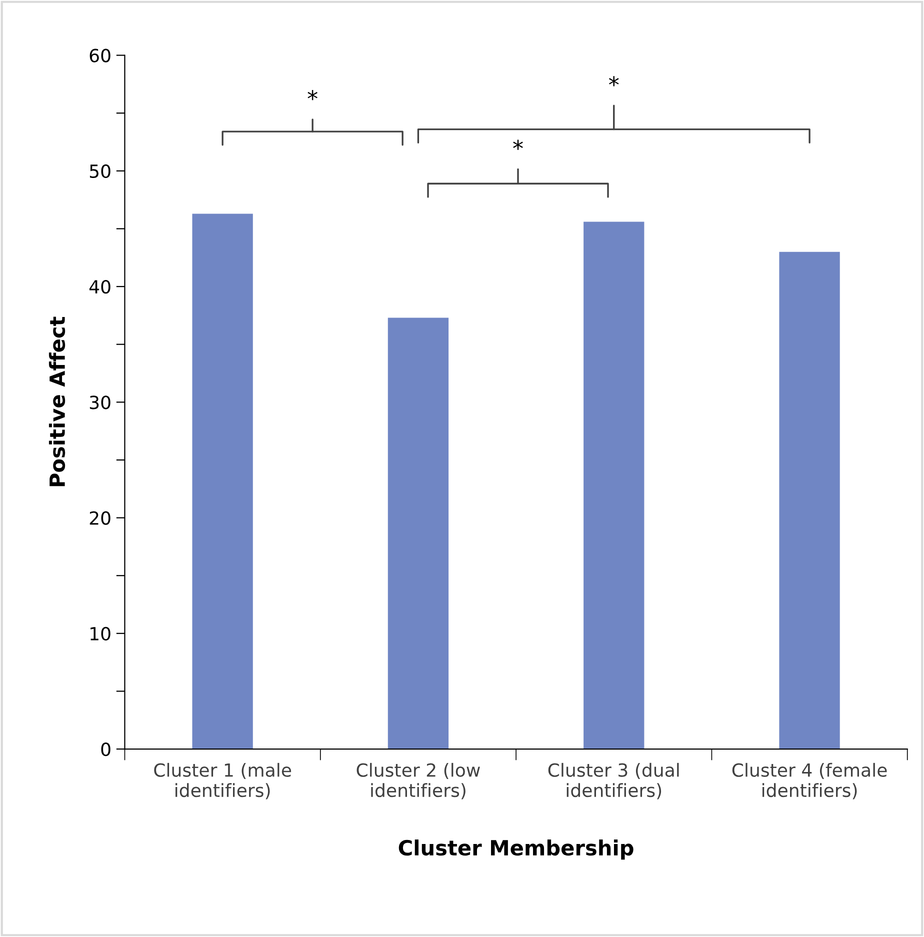  What do you see at coordinates (100, 171) in the screenshot?
I see `y-tick-label: 50` at bounding box center [100, 171].